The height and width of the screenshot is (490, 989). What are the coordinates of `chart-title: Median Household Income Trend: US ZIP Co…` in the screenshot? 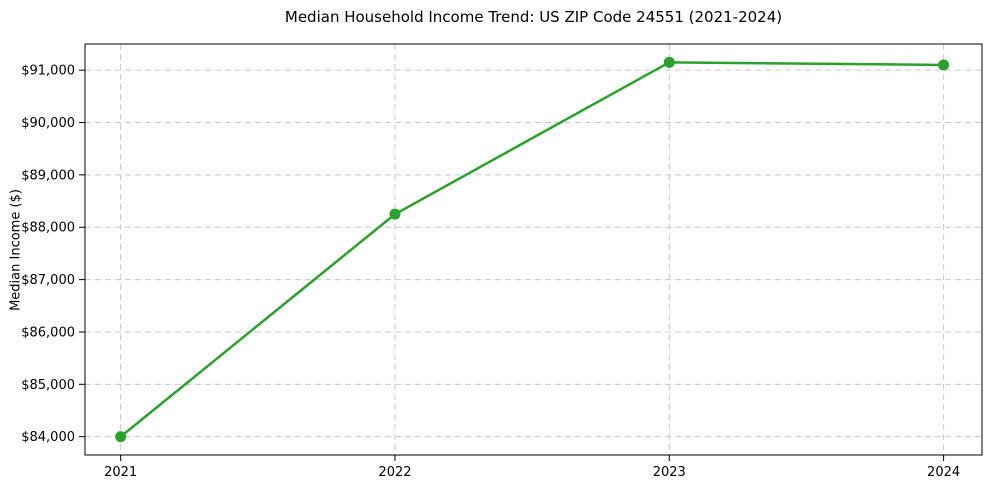 It's located at (533, 17).